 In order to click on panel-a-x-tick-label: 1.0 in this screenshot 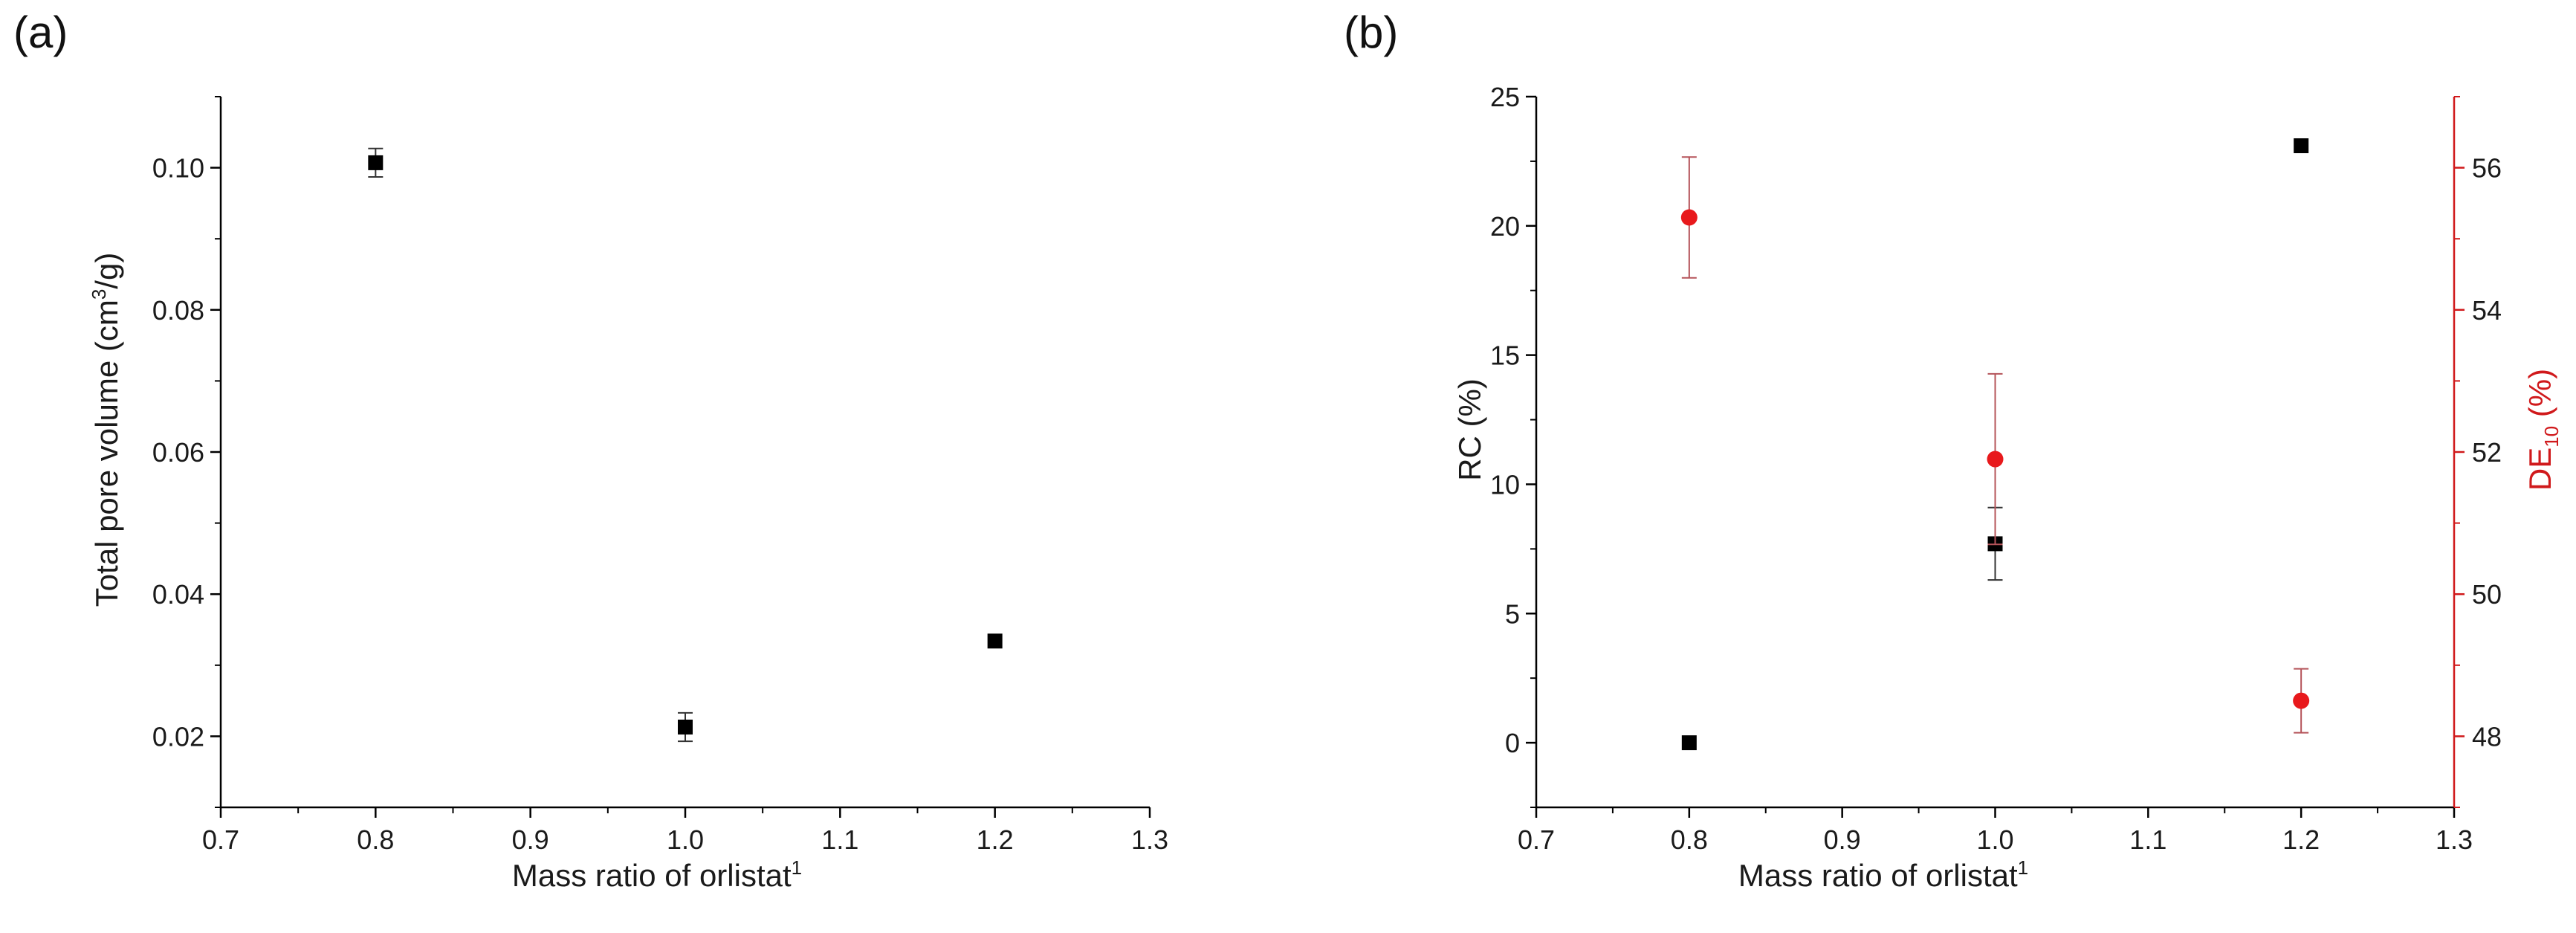, I will do `click(685, 839)`.